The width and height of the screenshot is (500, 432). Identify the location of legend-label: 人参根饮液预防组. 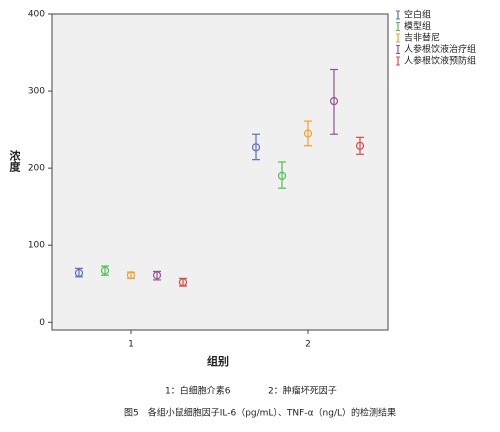
(440, 61).